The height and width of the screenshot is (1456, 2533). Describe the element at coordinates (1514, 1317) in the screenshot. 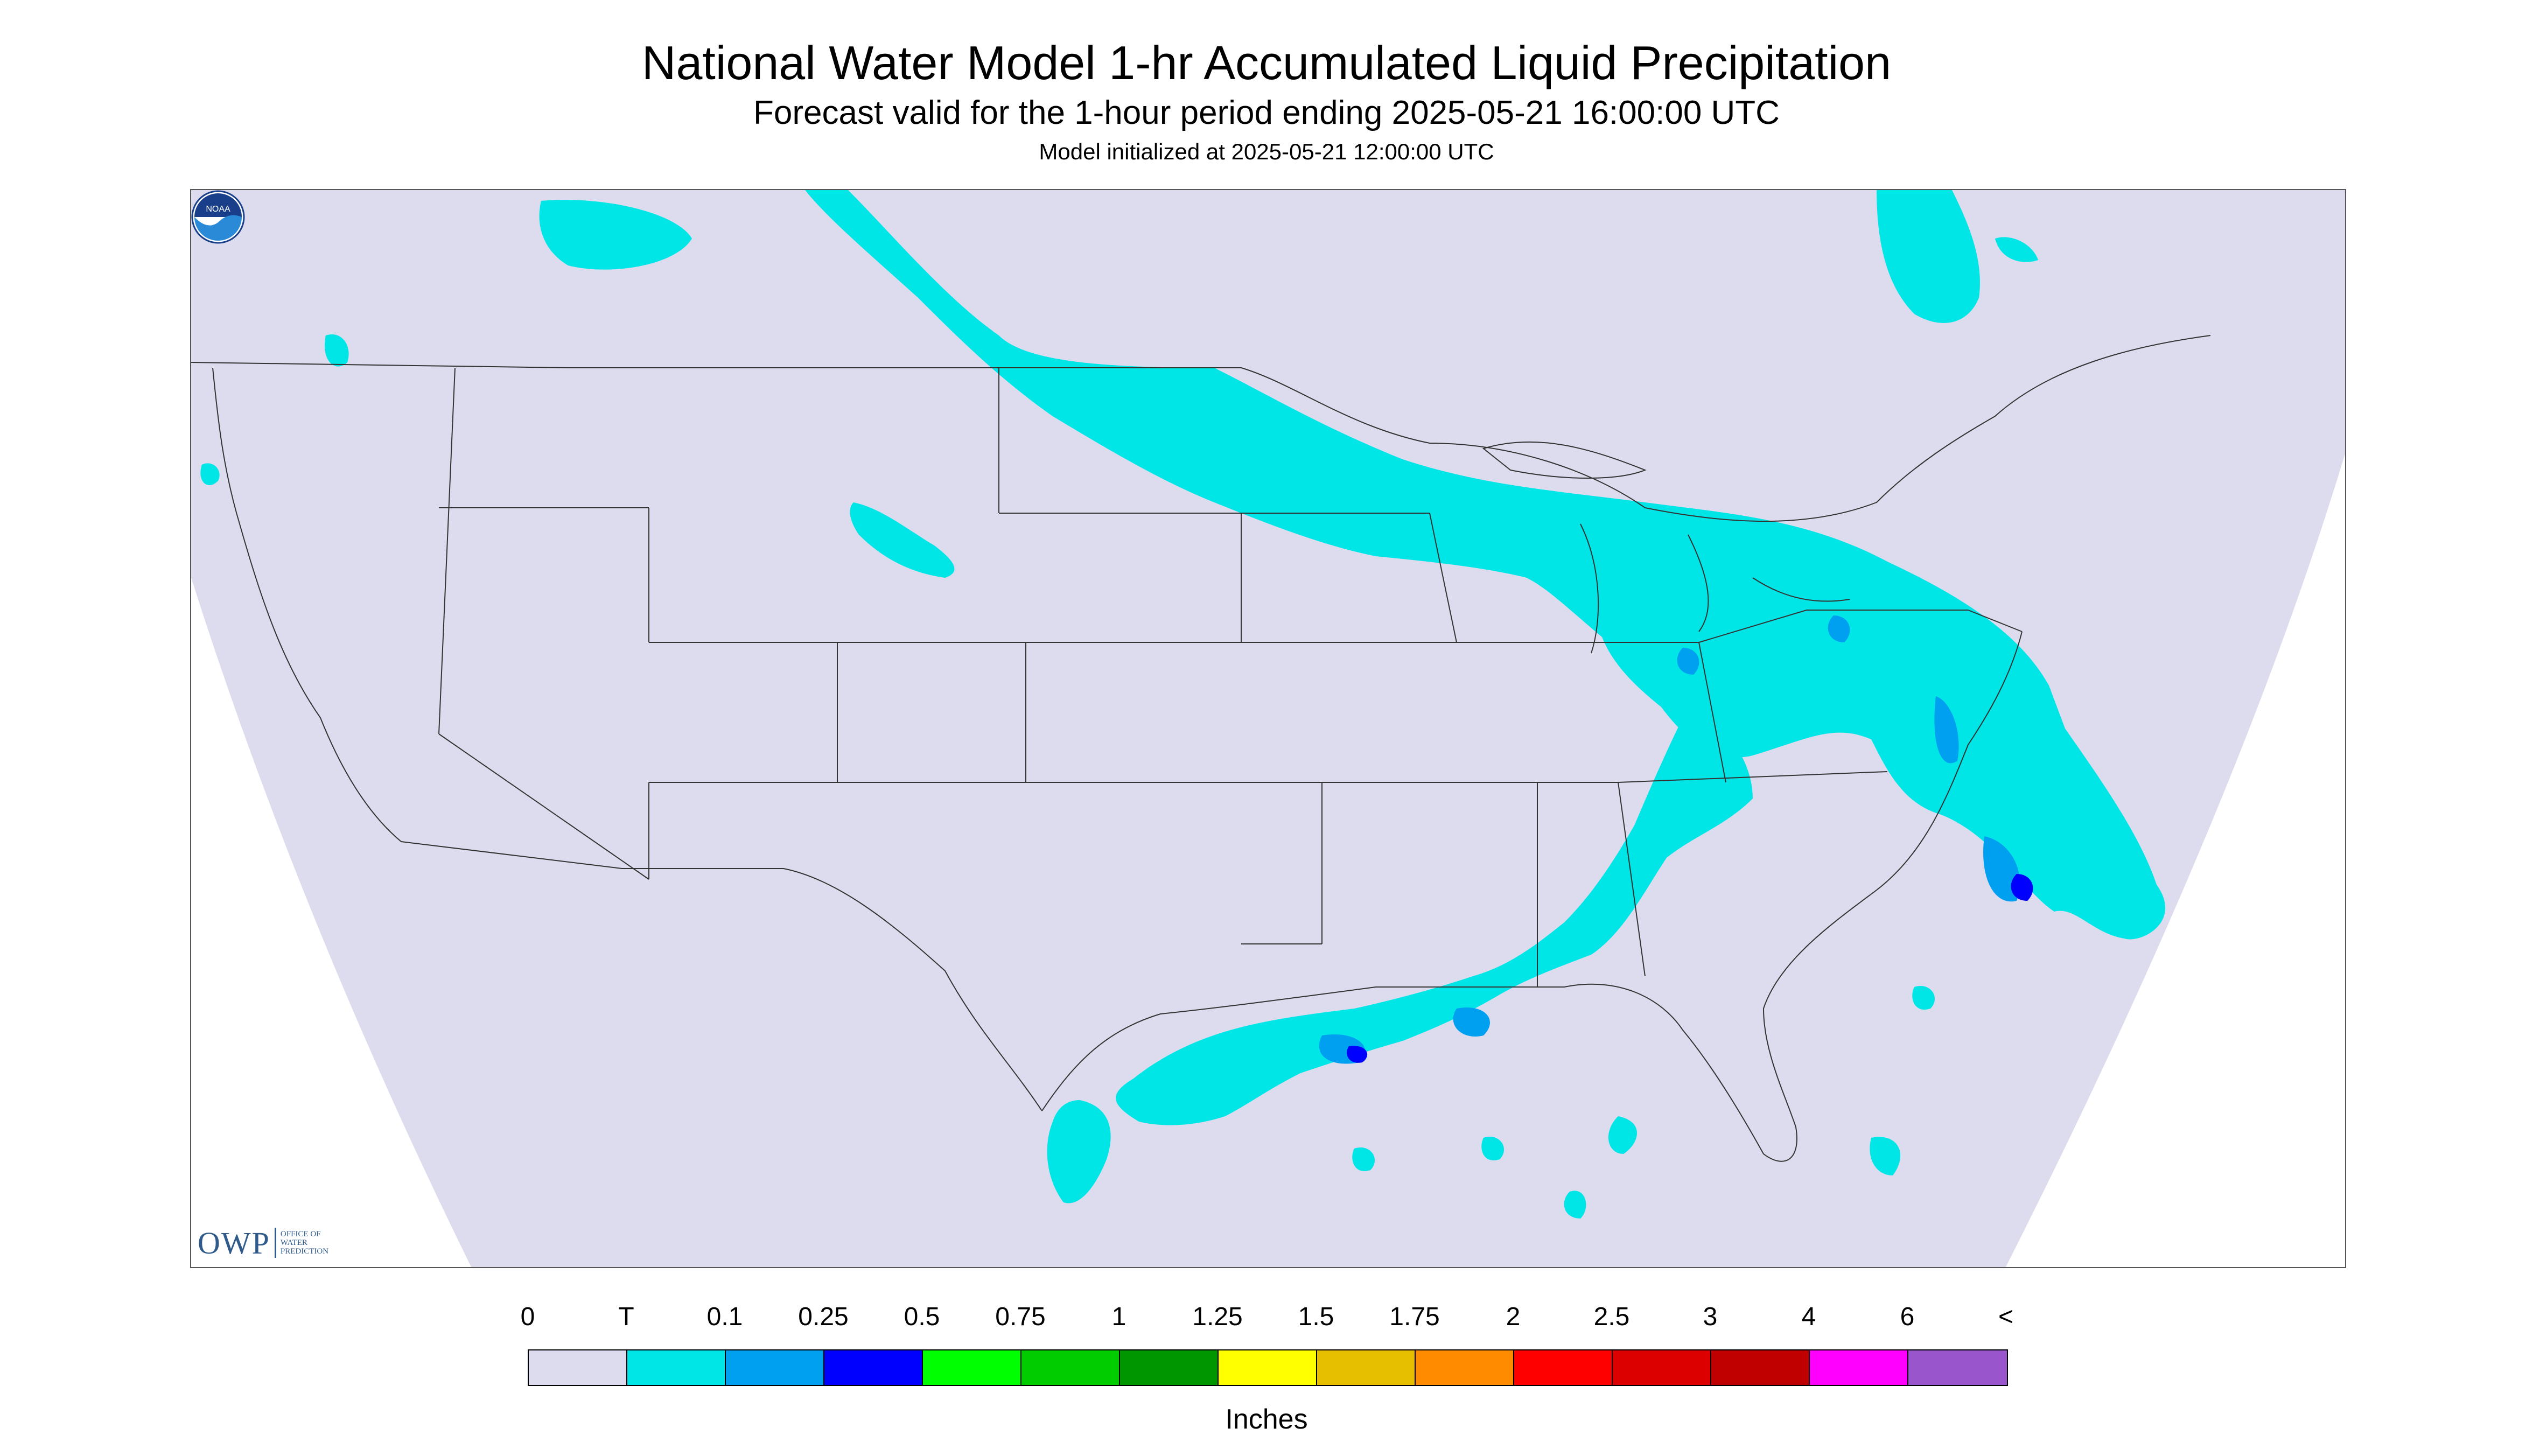

I see `legend-label: 2` at that location.